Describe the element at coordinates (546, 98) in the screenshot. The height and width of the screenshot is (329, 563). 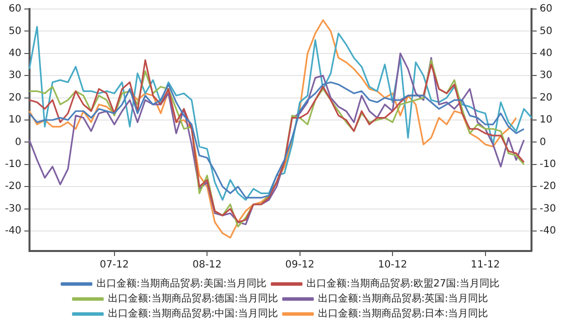
I see `y2-tick-label: 20` at that location.